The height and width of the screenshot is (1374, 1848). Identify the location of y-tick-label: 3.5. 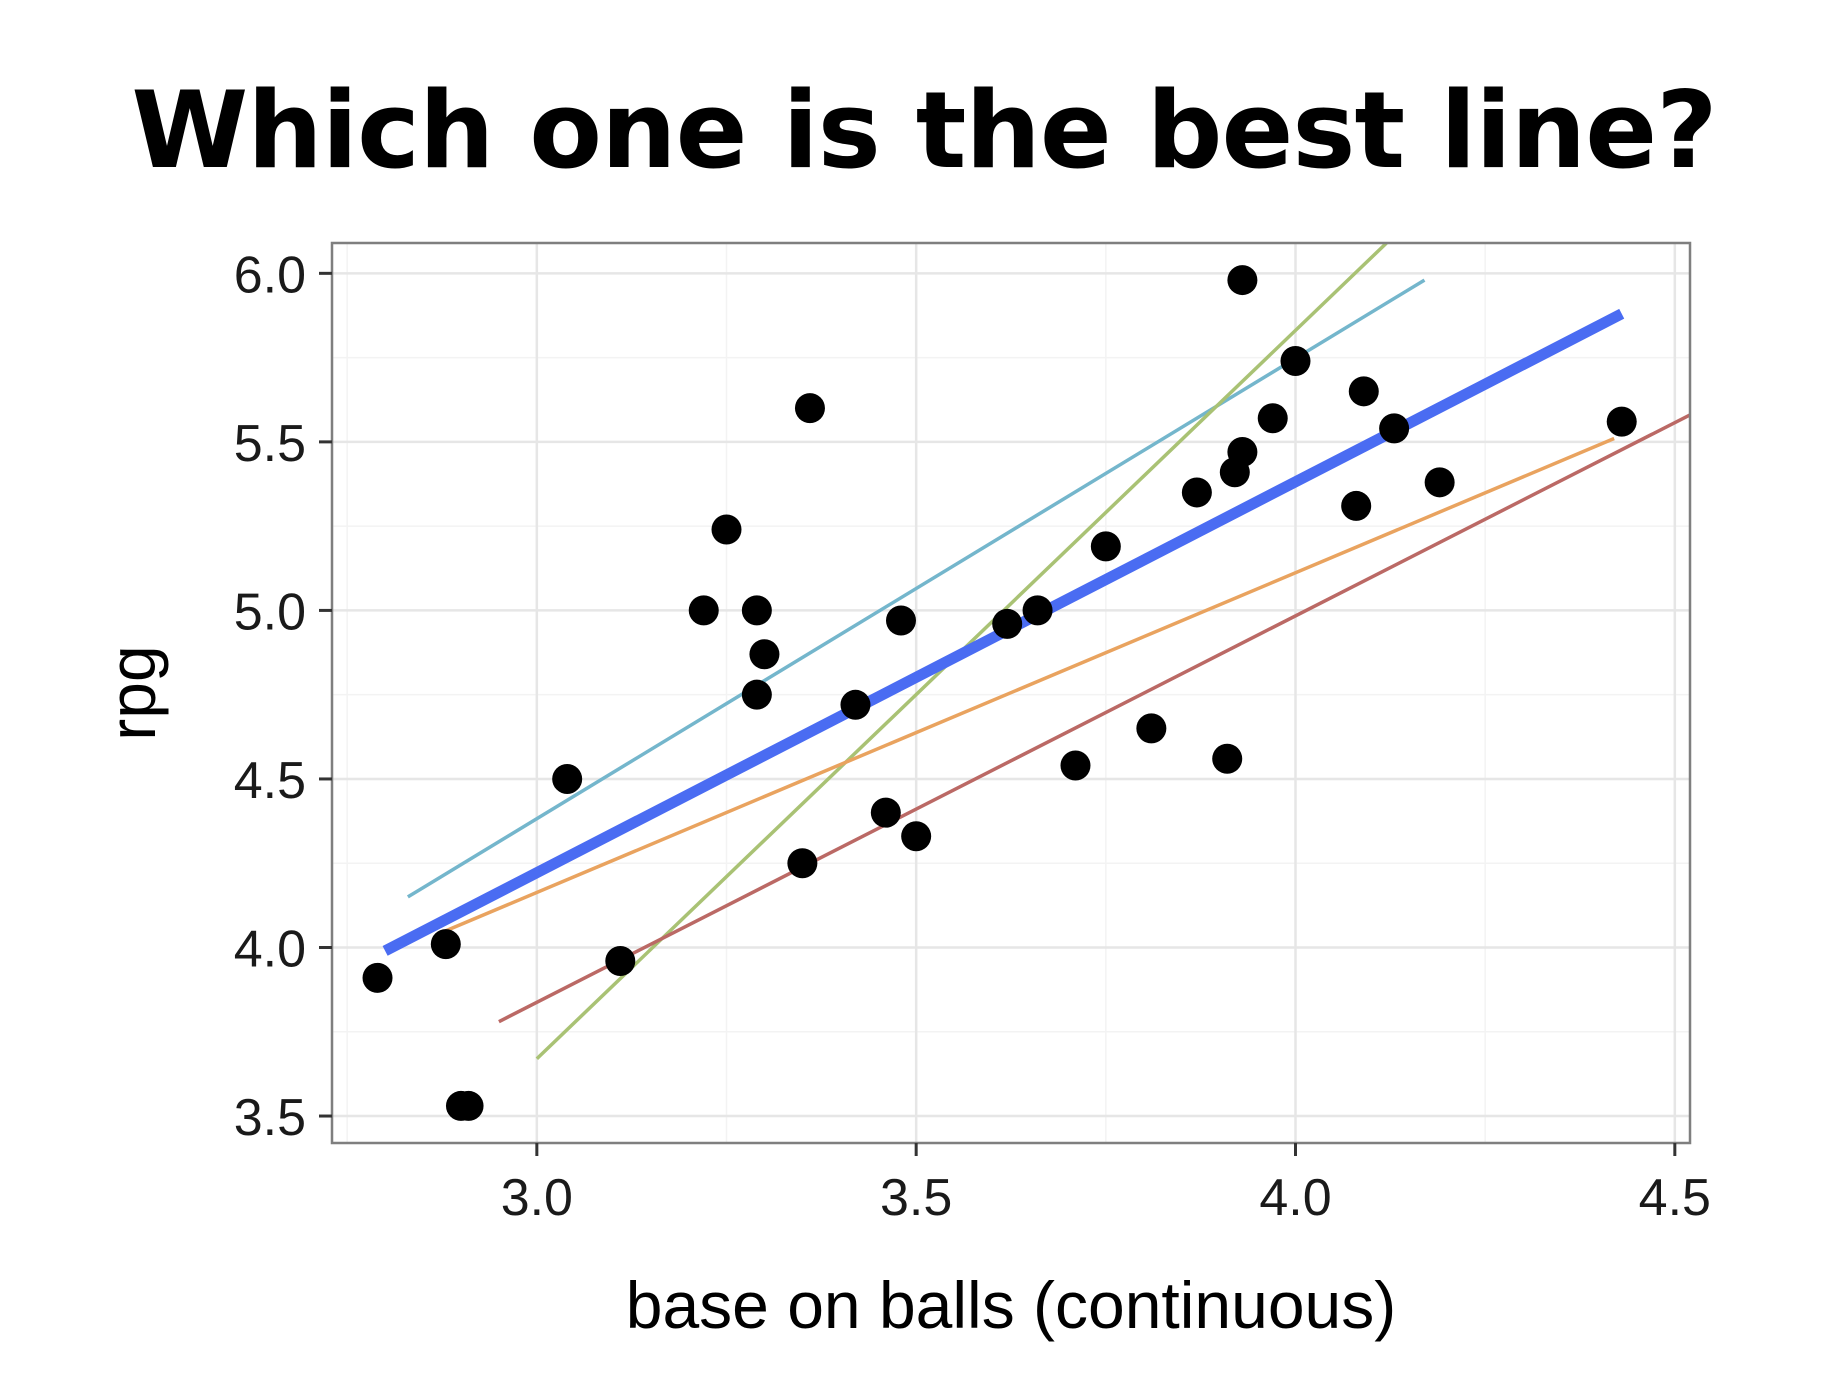
(270, 1118).